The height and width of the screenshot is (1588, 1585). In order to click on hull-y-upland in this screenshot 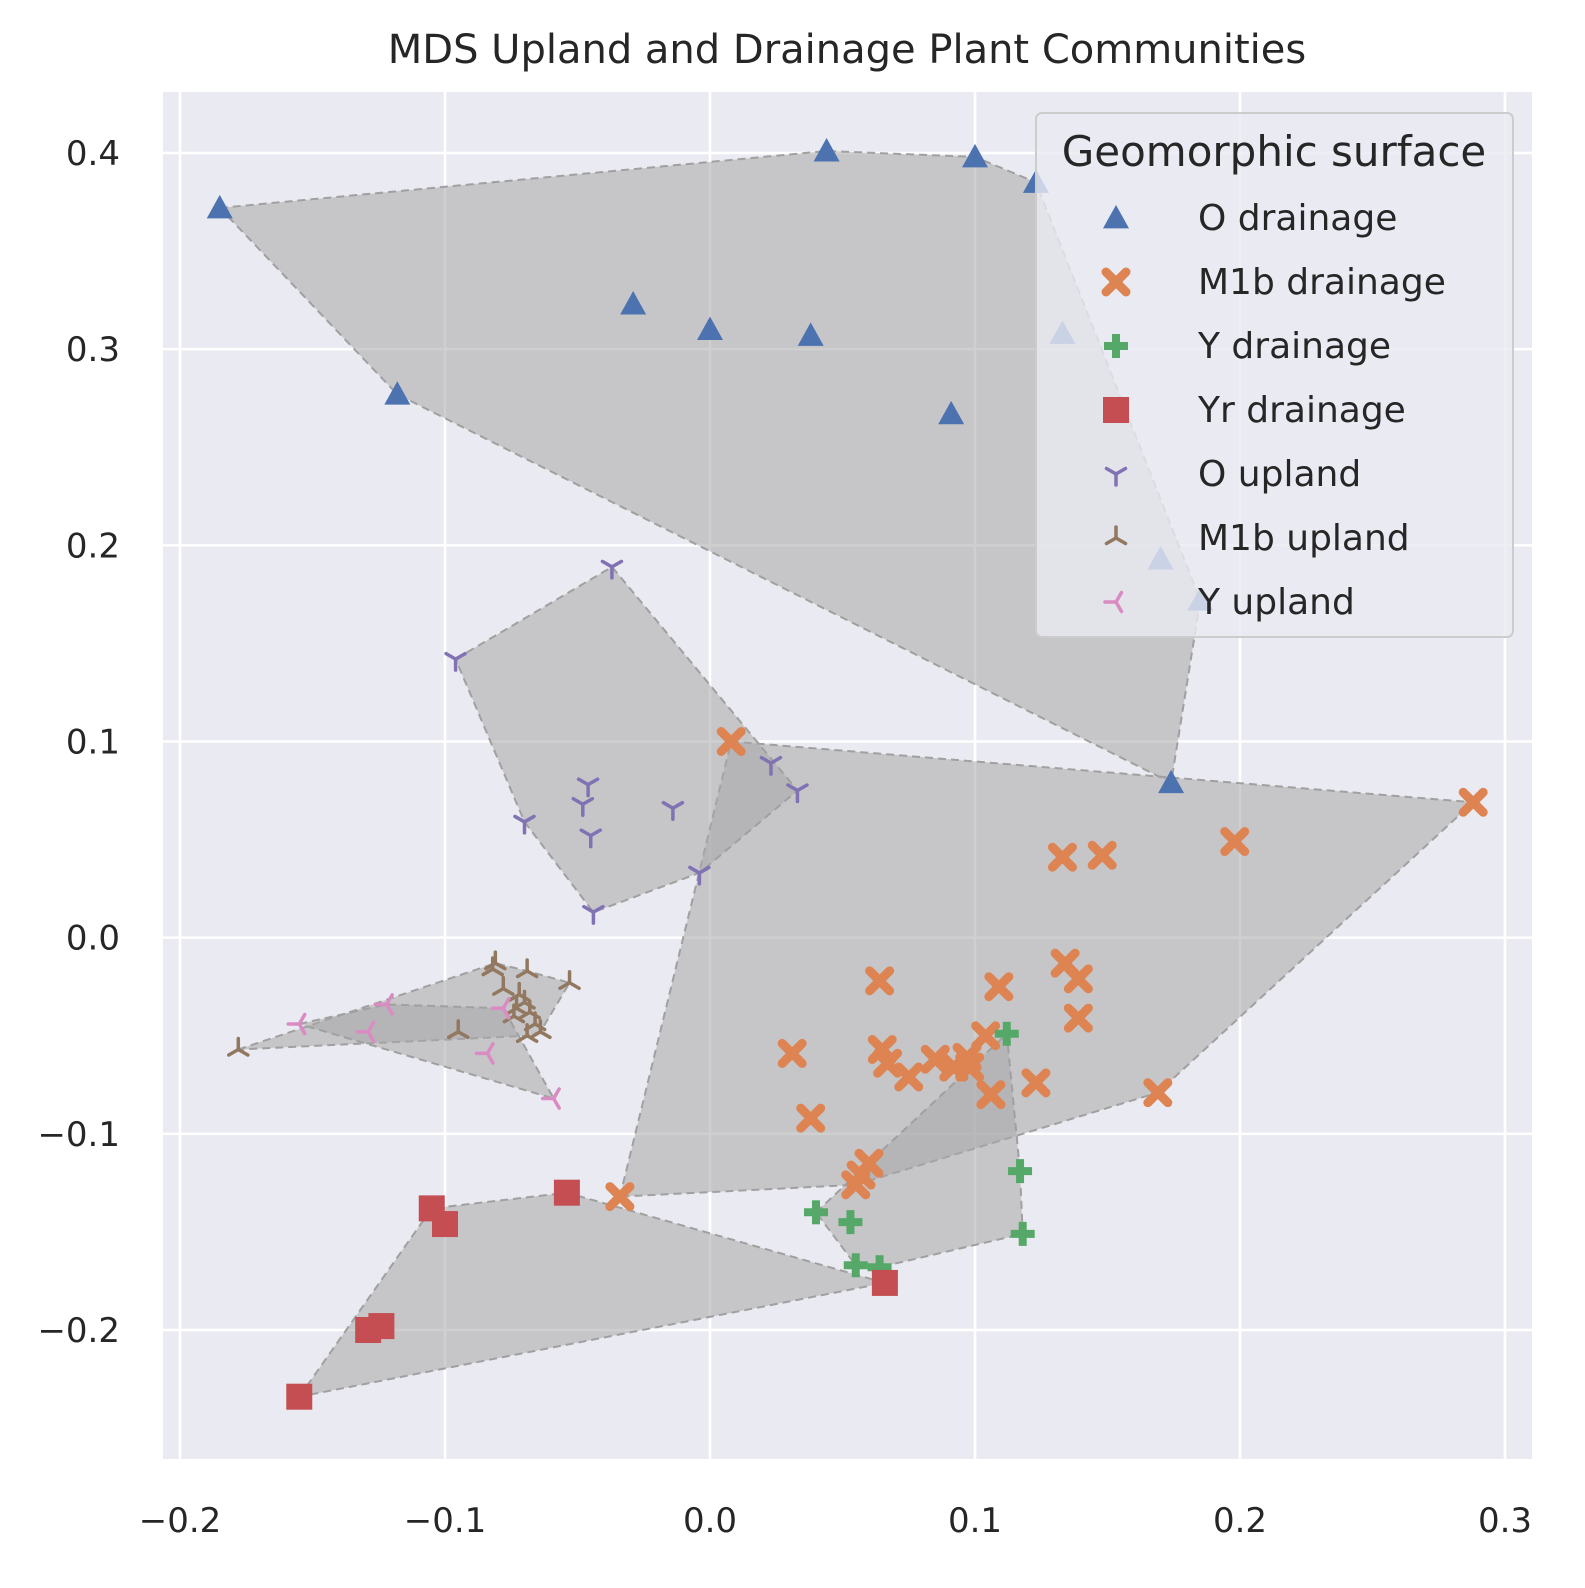, I will do `click(425, 1052)`.